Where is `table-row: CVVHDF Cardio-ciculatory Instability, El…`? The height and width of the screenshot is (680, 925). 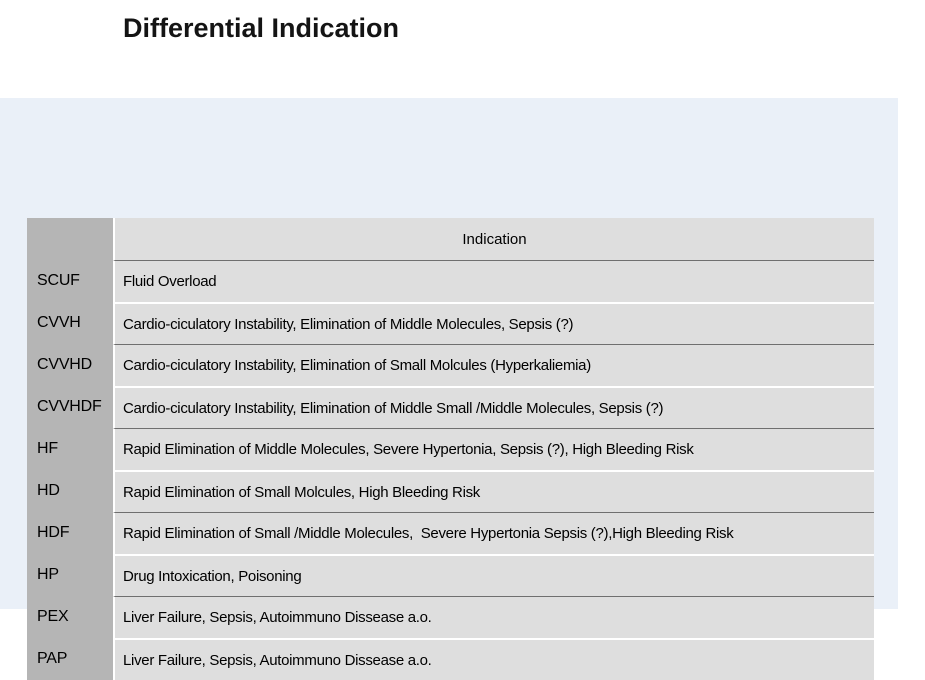 table-row: CVVHDF Cardio-ciculatory Instability, El… is located at coordinates (450, 407).